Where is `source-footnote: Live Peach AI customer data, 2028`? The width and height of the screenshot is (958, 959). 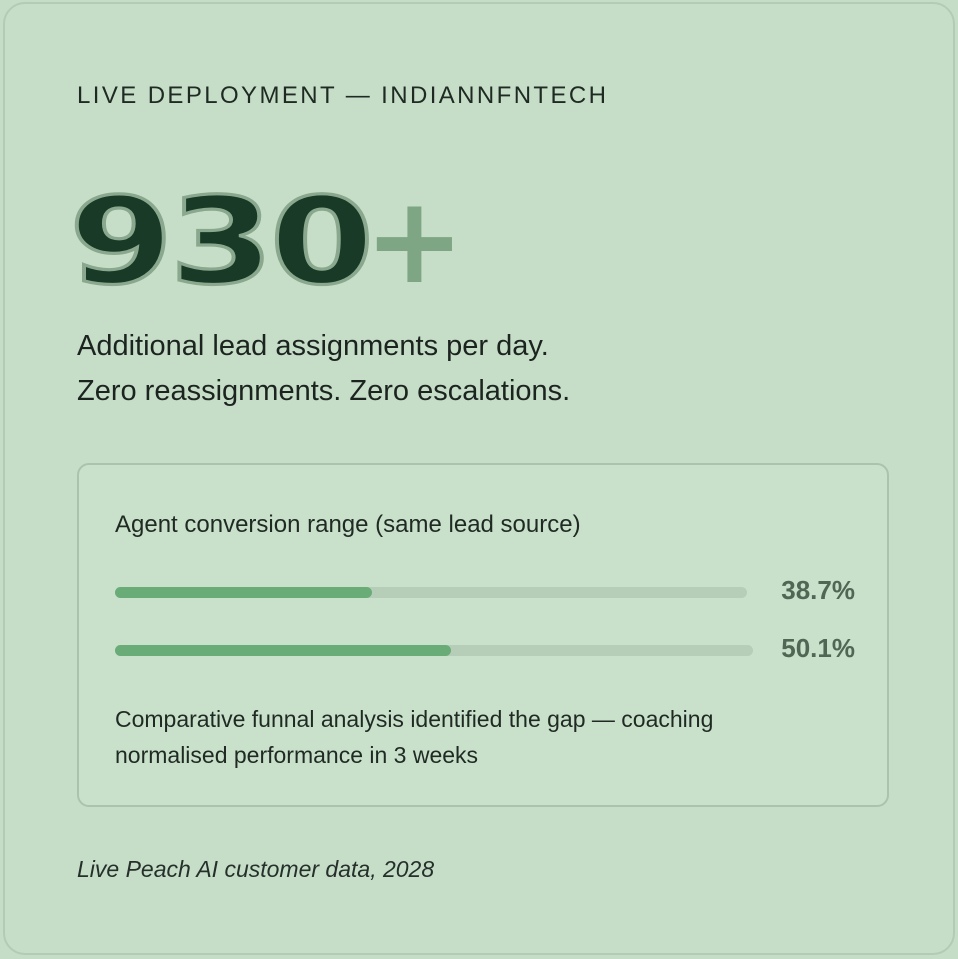 source-footnote: Live Peach AI customer data, 2028 is located at coordinates (256, 869).